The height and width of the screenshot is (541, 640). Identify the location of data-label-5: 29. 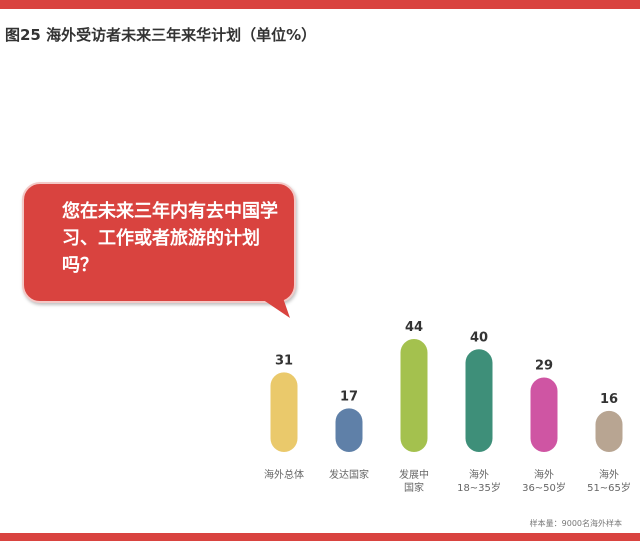
(544, 366).